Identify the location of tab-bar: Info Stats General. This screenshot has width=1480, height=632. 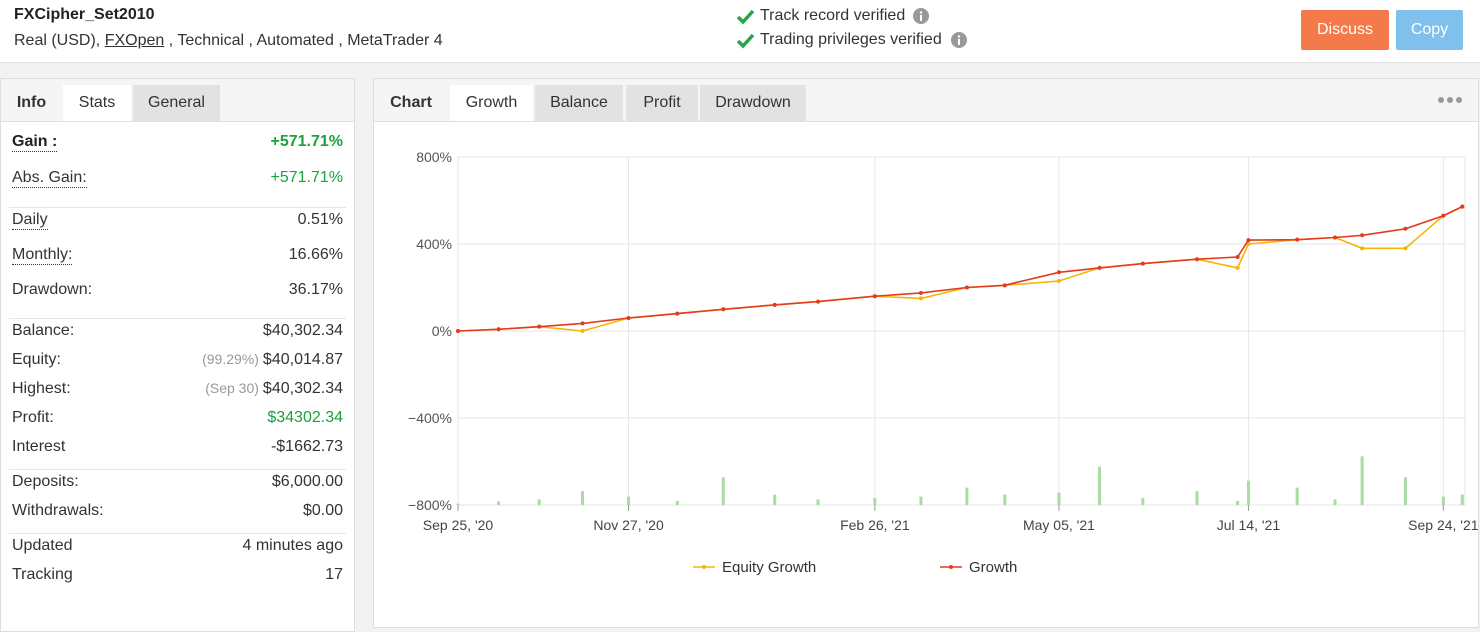
(177, 100).